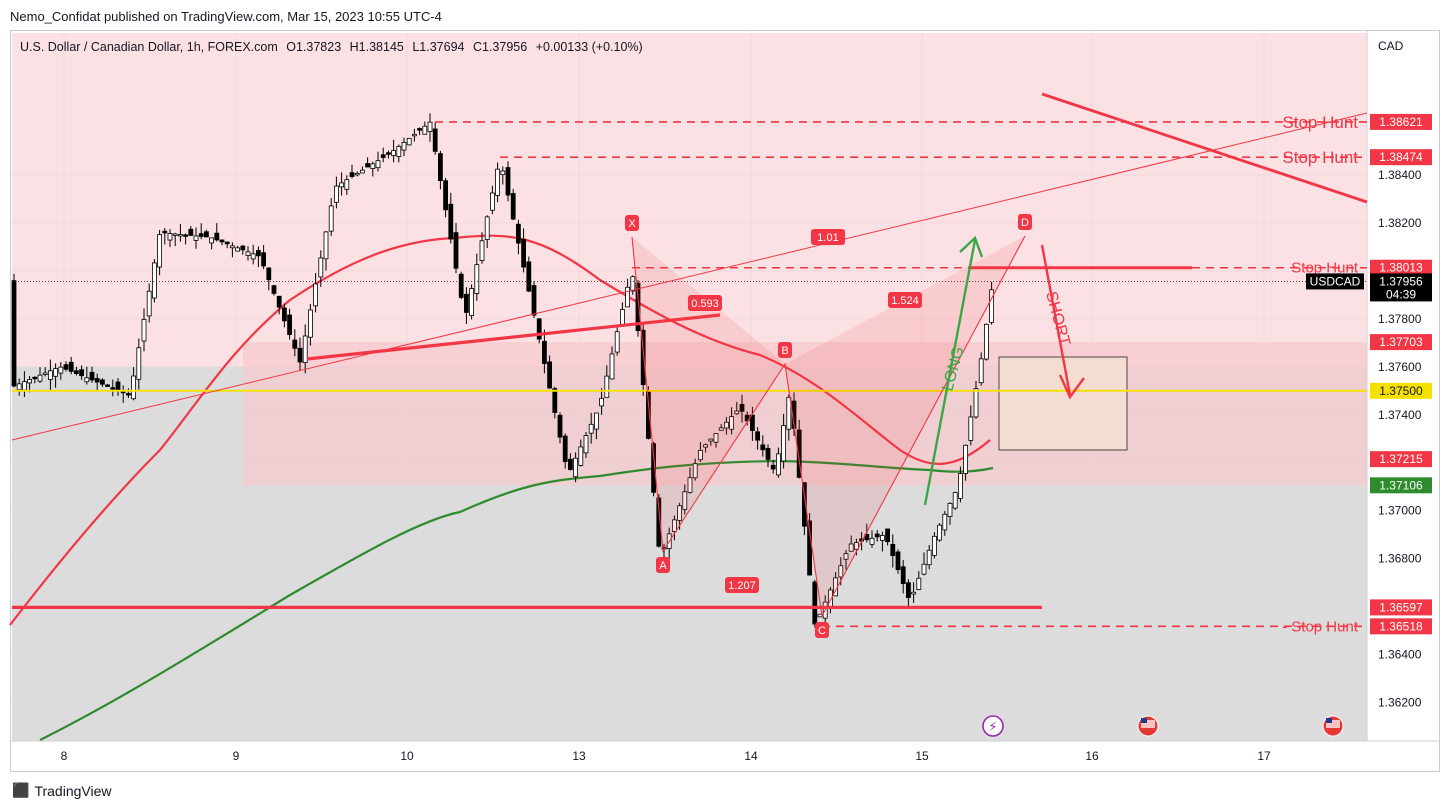  I want to click on us-flag-stripes, so click(1333, 724).